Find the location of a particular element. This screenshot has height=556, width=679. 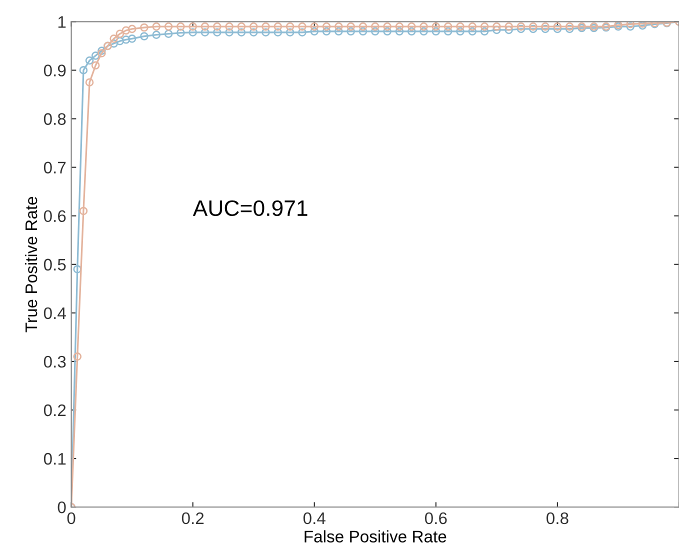

y-tick-label: 0 is located at coordinates (62, 507).